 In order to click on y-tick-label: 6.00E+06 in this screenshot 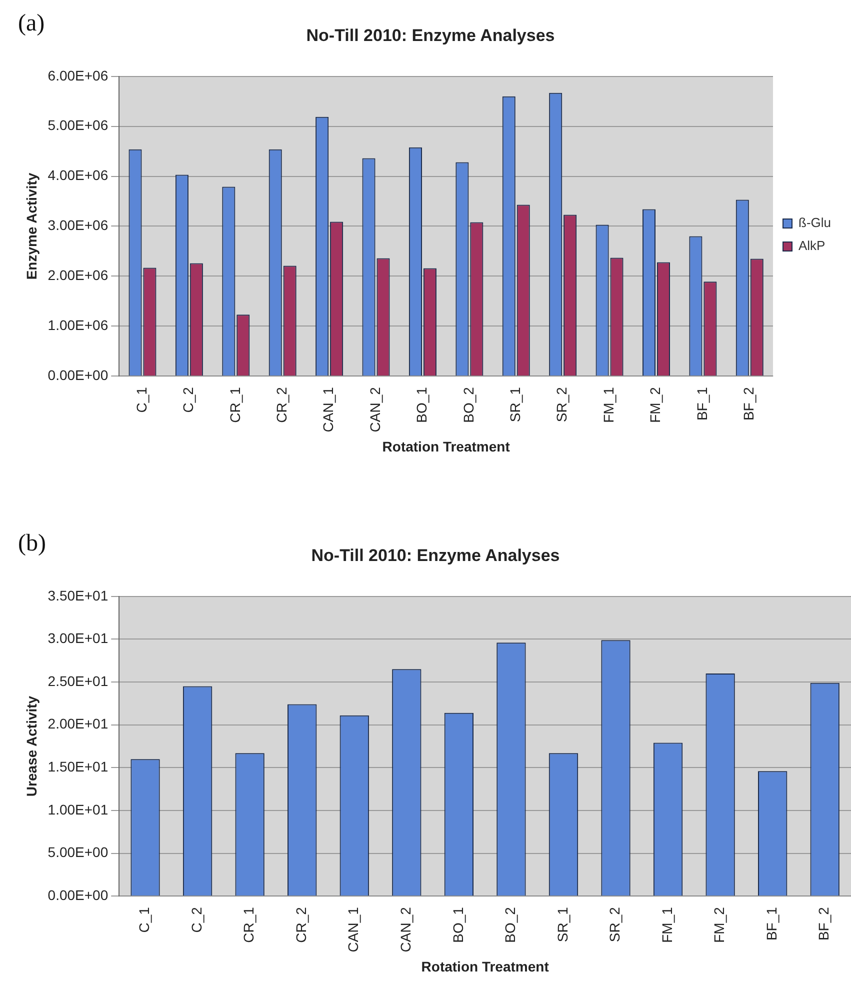, I will do `click(78, 75)`.